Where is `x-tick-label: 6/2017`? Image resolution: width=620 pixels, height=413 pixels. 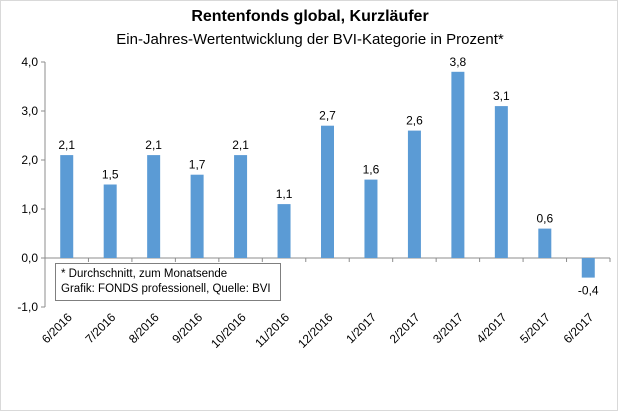
x-tick-label: 6/2017 is located at coordinates (579, 328).